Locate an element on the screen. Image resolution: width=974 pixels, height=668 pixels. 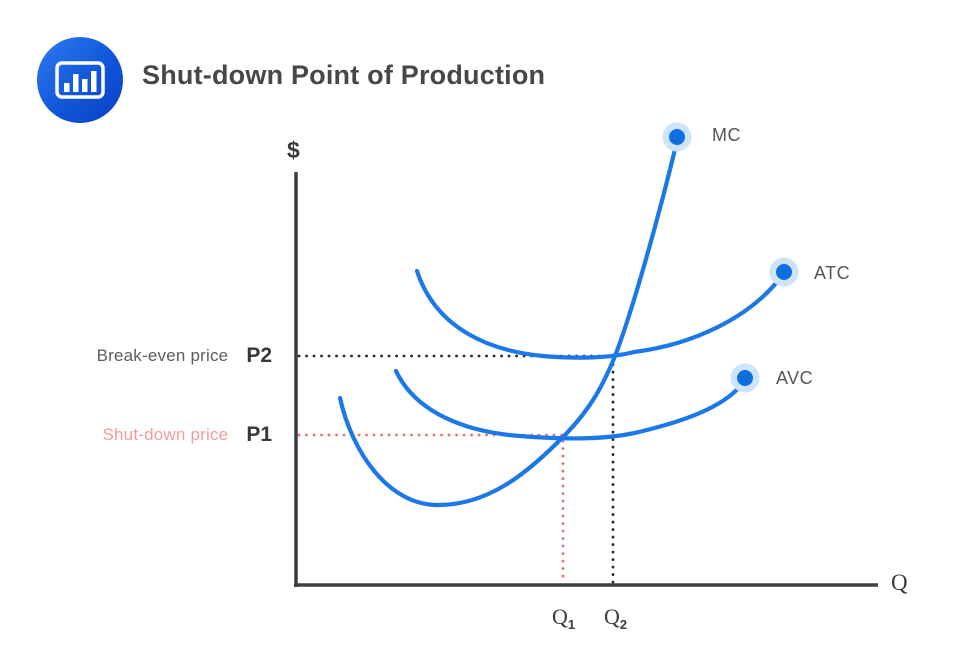
break-even-price-text: Break-even price is located at coordinates (162, 355).